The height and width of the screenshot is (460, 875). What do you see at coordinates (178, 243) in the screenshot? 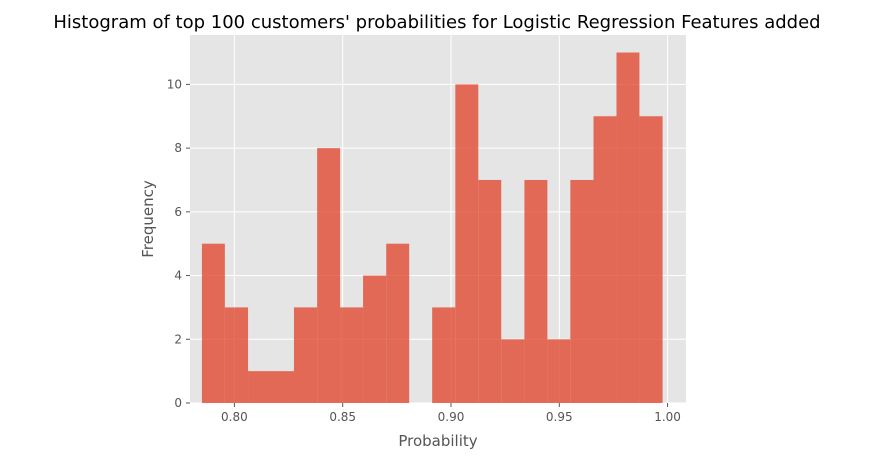
I see `y-axis-ticks: 0 2 4 6 8 10` at bounding box center [178, 243].